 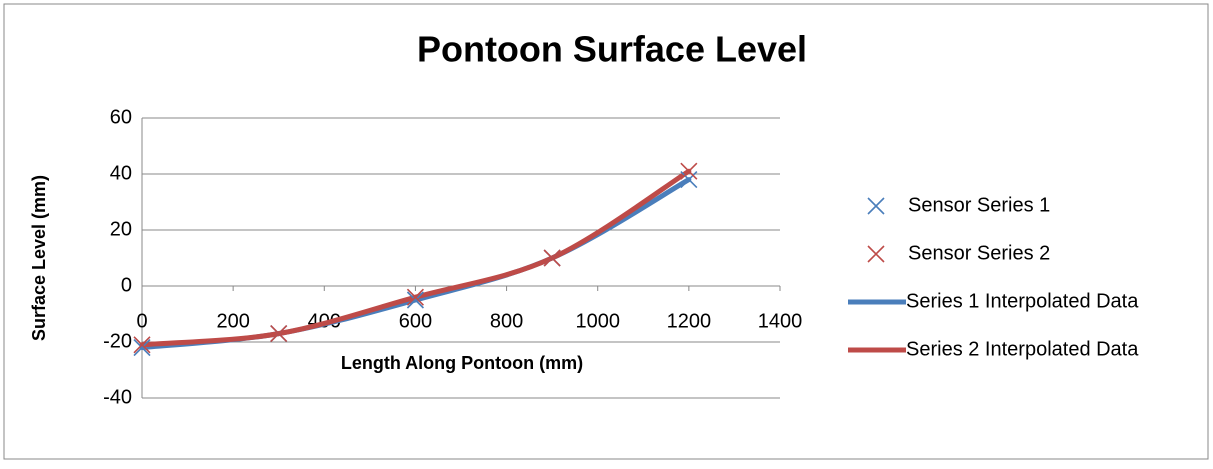 What do you see at coordinates (1022, 301) in the screenshot?
I see `legend-label: Series 1 Interpolated Data` at bounding box center [1022, 301].